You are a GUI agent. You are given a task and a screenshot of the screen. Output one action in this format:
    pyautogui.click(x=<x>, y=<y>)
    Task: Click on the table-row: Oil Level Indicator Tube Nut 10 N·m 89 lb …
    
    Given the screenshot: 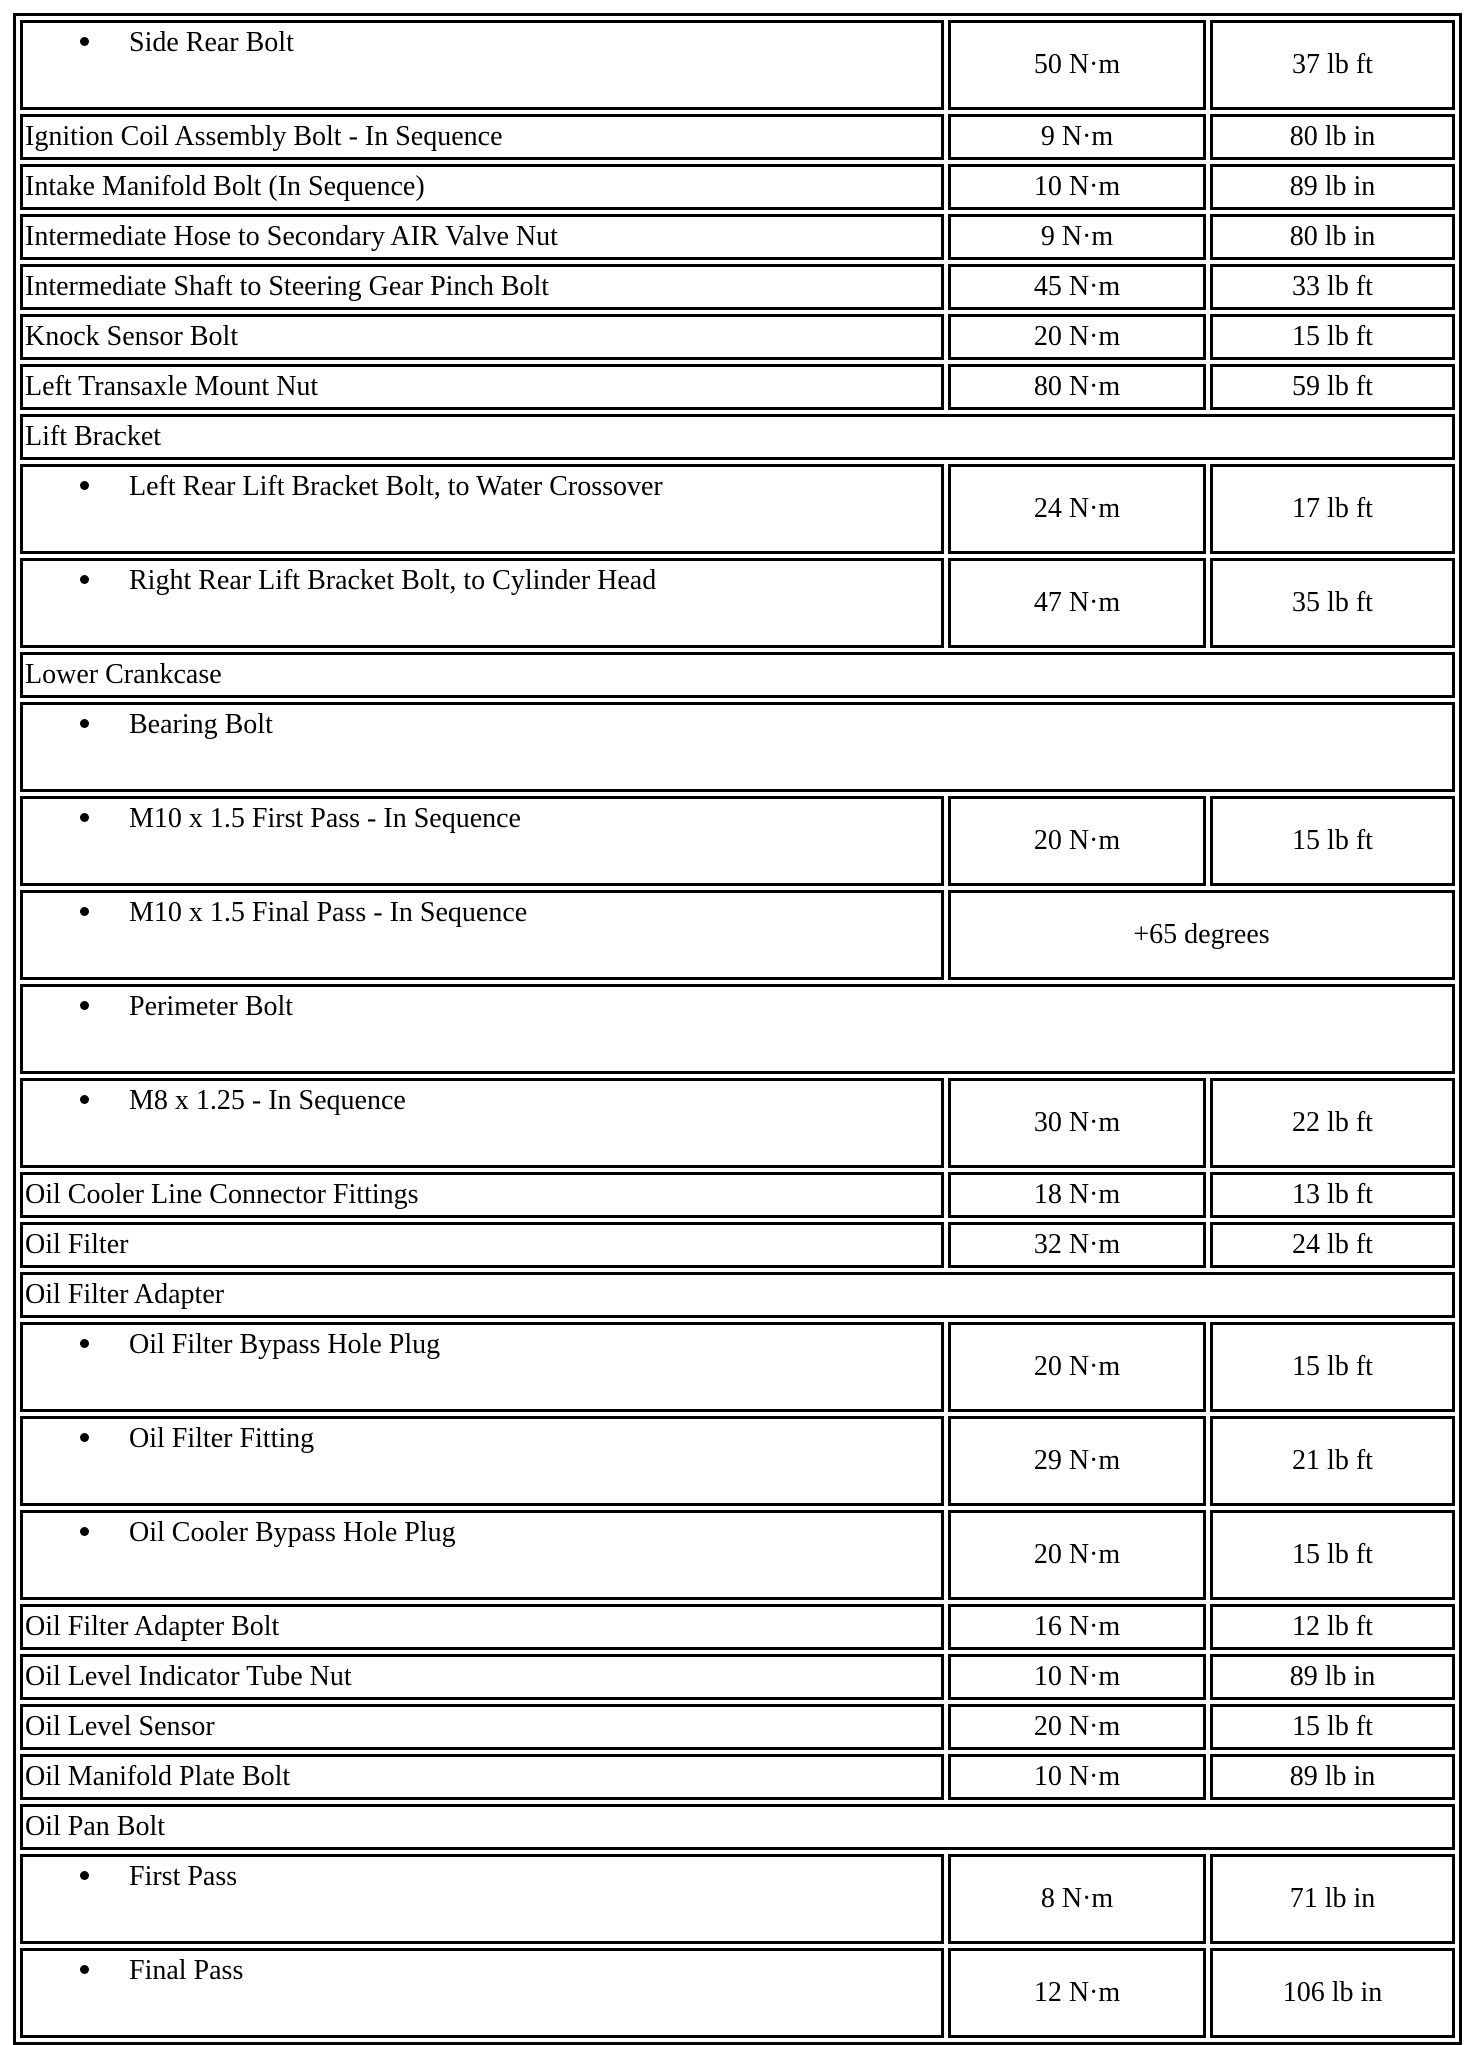 What is the action you would take?
    pyautogui.click(x=737, y=1677)
    